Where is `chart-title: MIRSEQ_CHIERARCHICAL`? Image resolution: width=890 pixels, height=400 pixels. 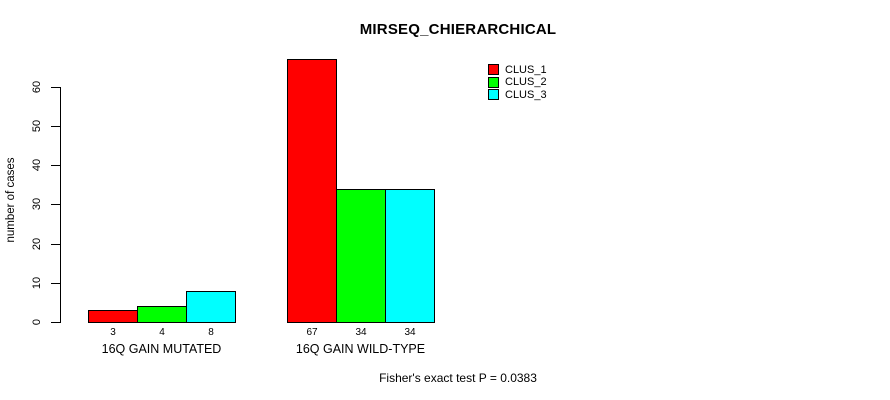
chart-title: MIRSEQ_CHIERARCHICAL is located at coordinates (458, 29).